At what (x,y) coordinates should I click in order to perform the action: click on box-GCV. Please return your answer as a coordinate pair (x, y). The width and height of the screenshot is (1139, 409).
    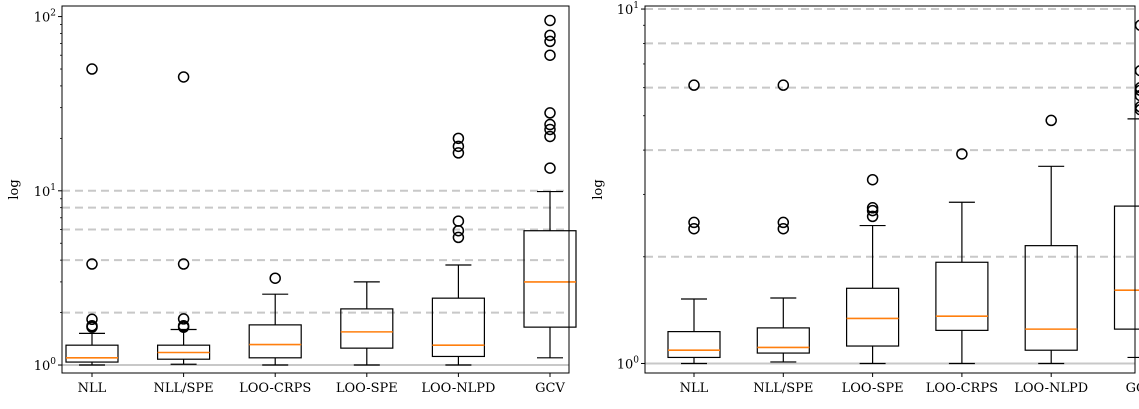
    Looking at the image, I should click on (550, 186).